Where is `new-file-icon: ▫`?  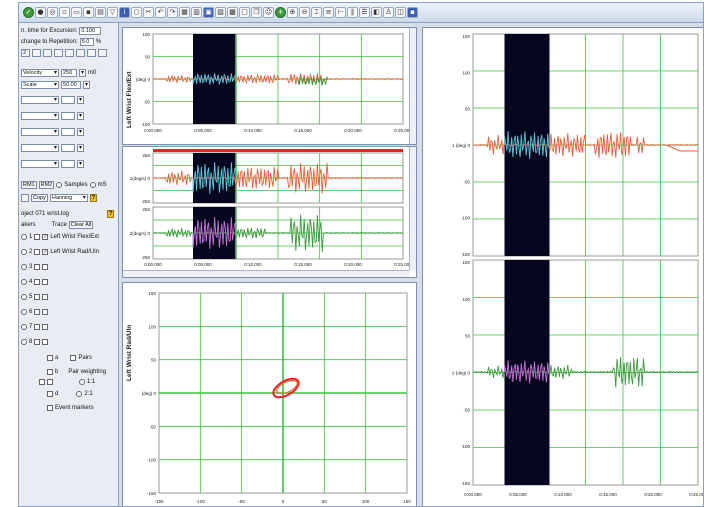 new-file-icon: ▫ is located at coordinates (64, 12).